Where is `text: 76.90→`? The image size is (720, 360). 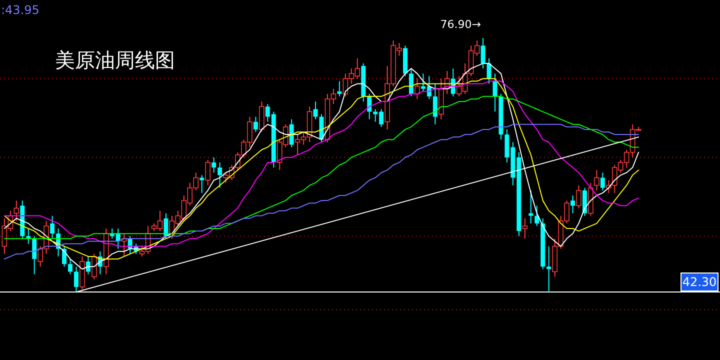 text: 76.90→ is located at coordinates (461, 24).